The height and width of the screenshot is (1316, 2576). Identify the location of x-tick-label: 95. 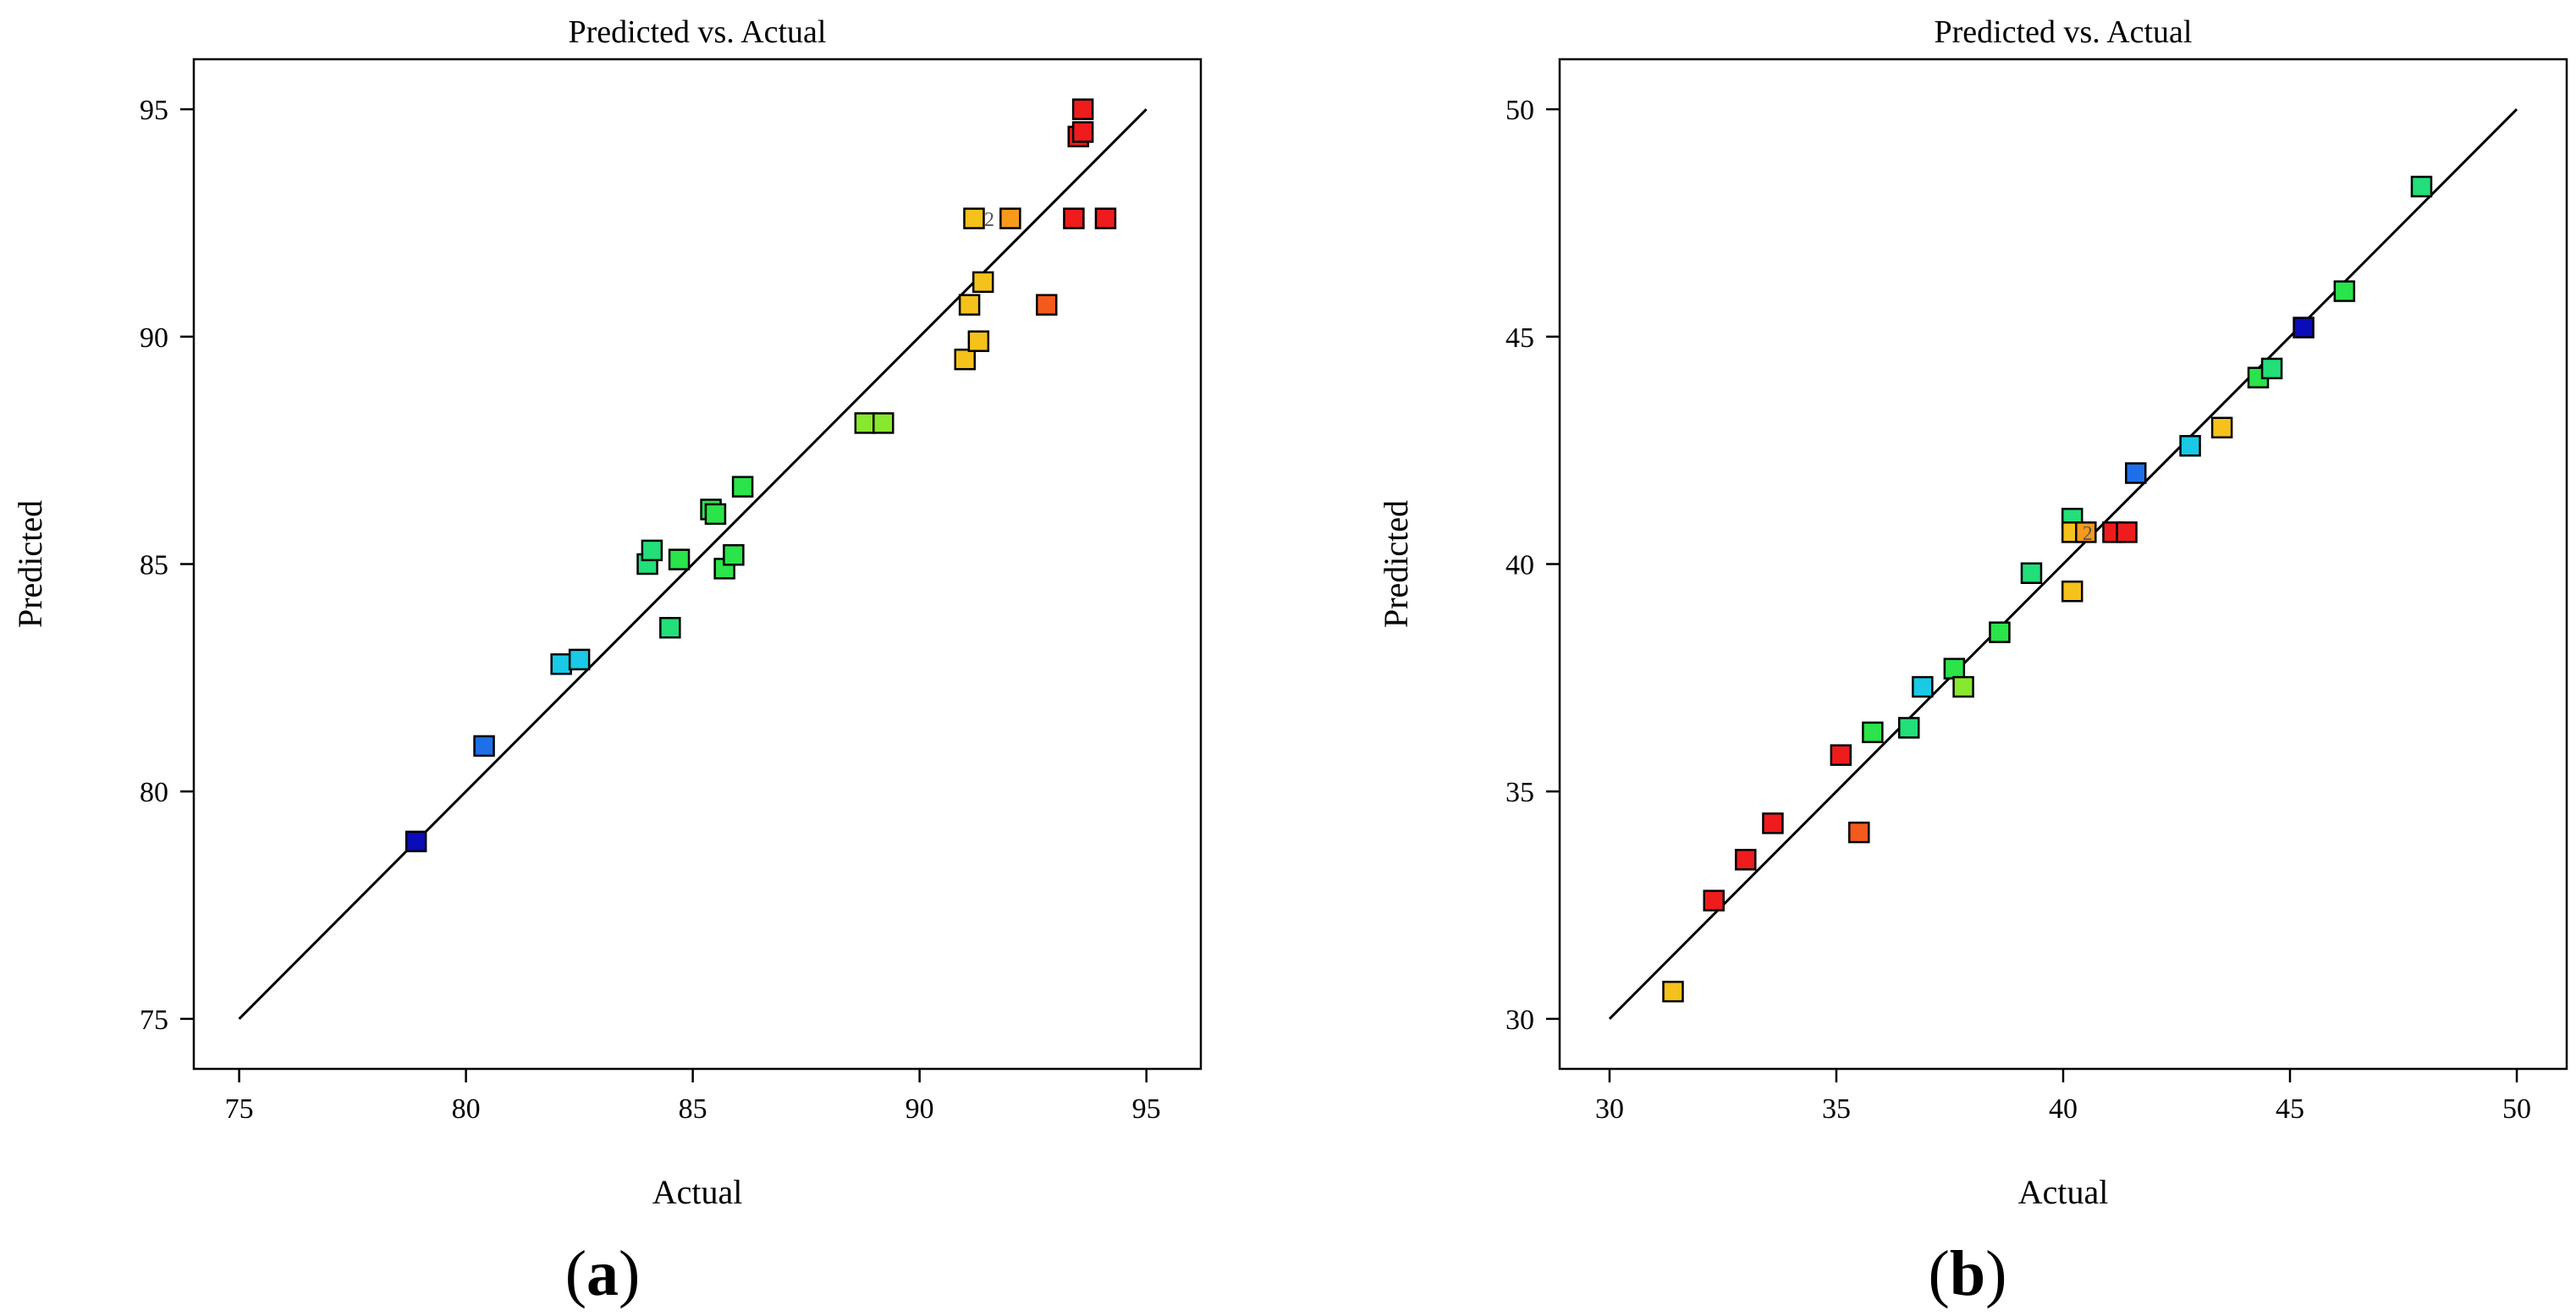
(1146, 1109).